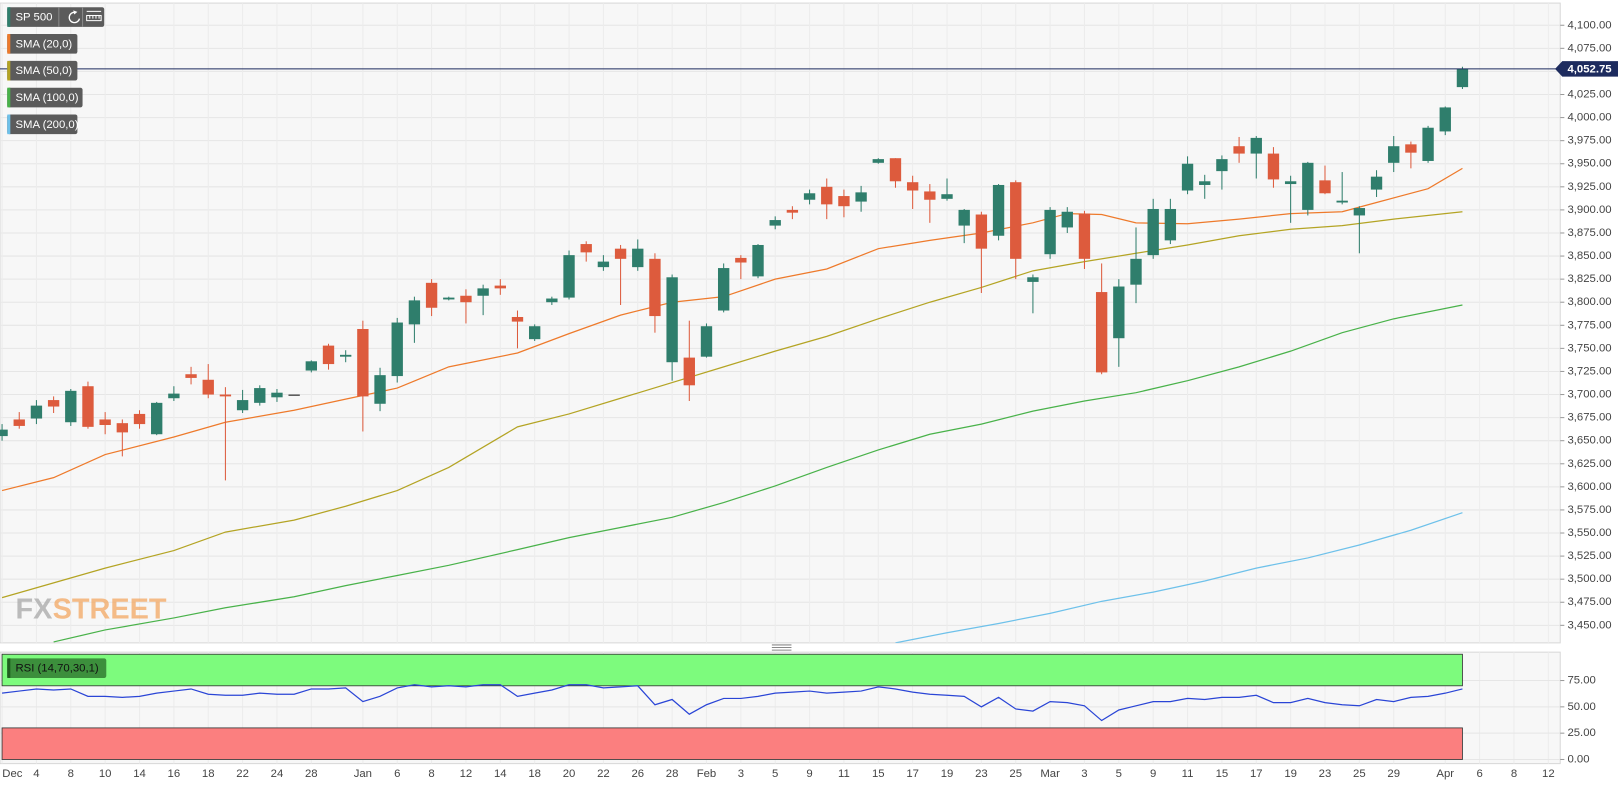 The image size is (1618, 789). Describe the element at coordinates (1445, 774) in the screenshot. I see `x-tick-label: Apr` at that location.